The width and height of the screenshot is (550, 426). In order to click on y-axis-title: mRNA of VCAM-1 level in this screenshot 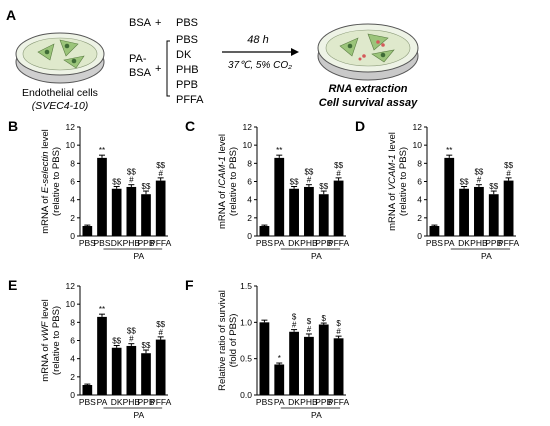, I will do `click(392, 181)`.